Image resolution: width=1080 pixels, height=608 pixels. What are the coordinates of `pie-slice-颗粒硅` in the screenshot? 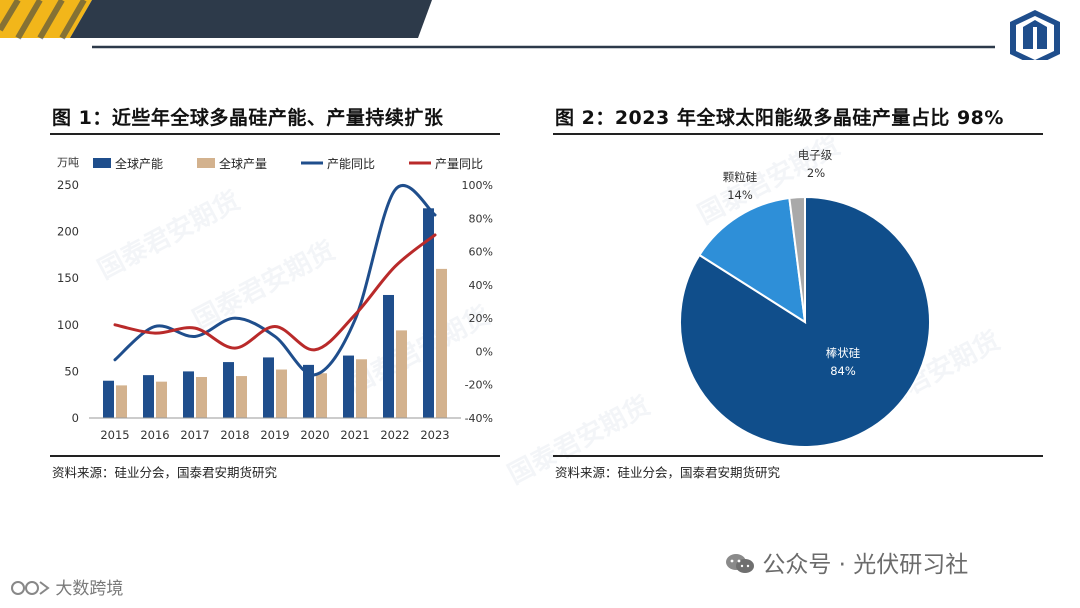 It's located at (752, 260).